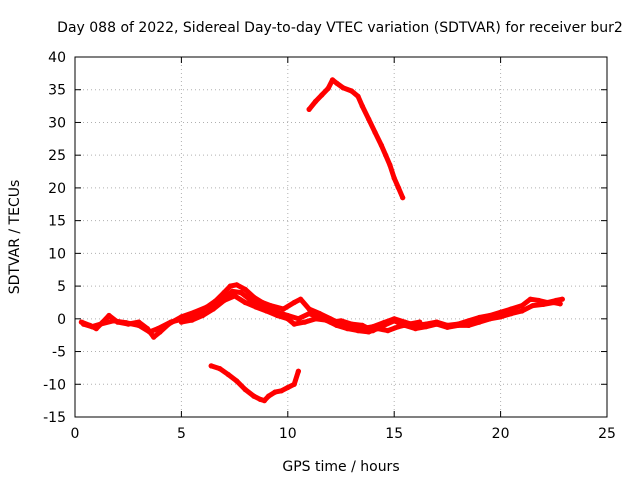  Describe the element at coordinates (75, 434) in the screenshot. I see `x-tick-label: 0` at that location.